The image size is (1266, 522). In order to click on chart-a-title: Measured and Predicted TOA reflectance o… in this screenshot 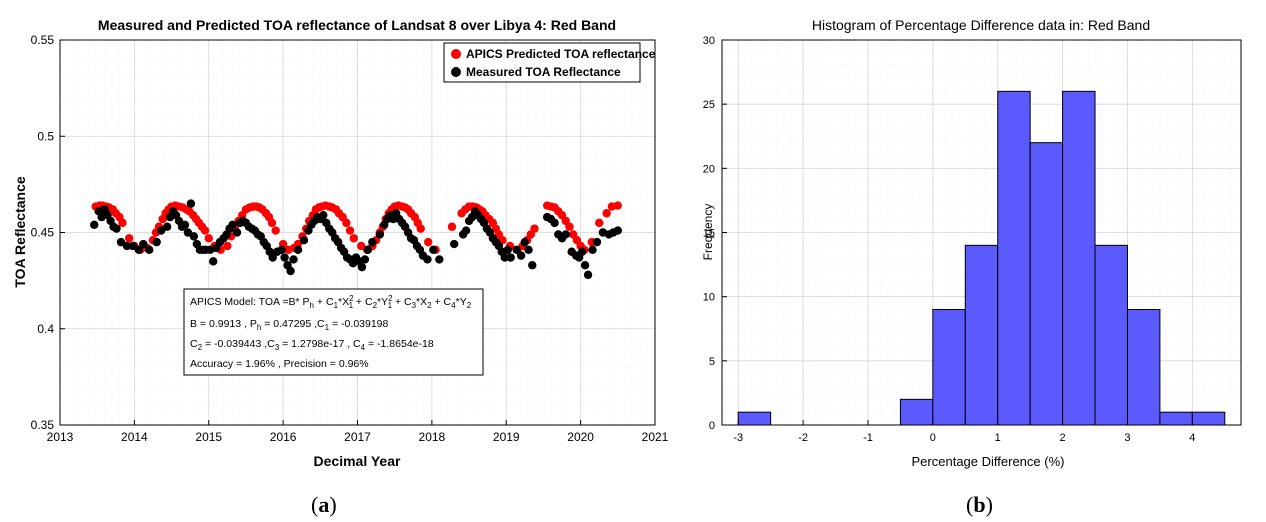, I will do `click(357, 25)`.